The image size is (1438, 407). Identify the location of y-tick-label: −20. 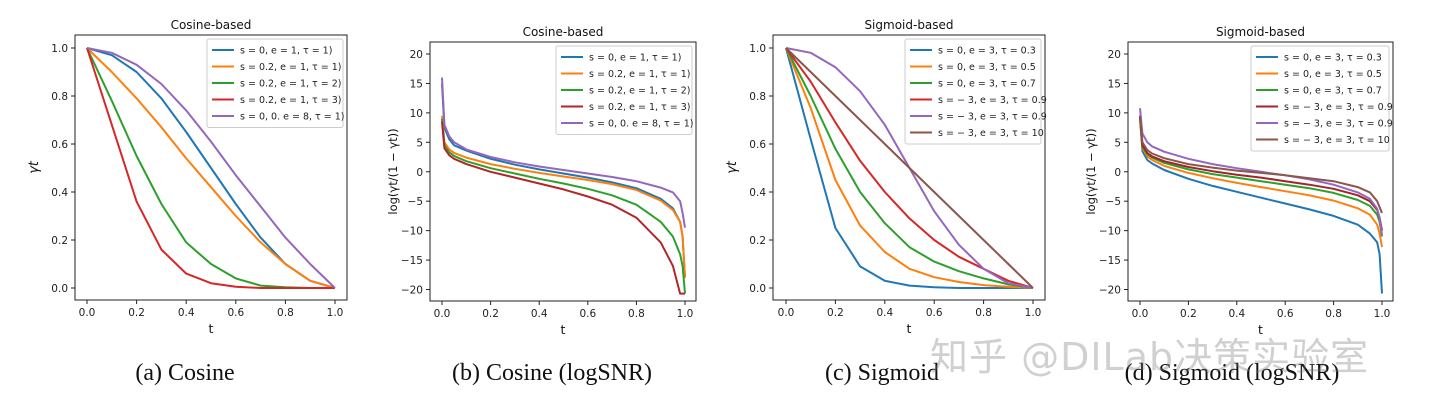
(1110, 291).